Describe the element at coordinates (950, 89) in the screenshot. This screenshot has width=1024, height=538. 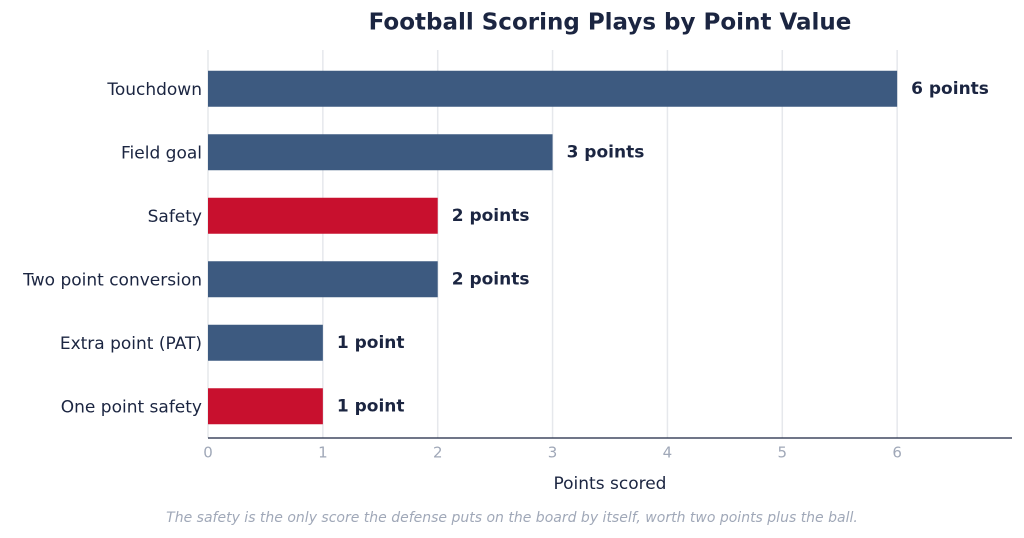
I see `value-label: 6 points` at that location.